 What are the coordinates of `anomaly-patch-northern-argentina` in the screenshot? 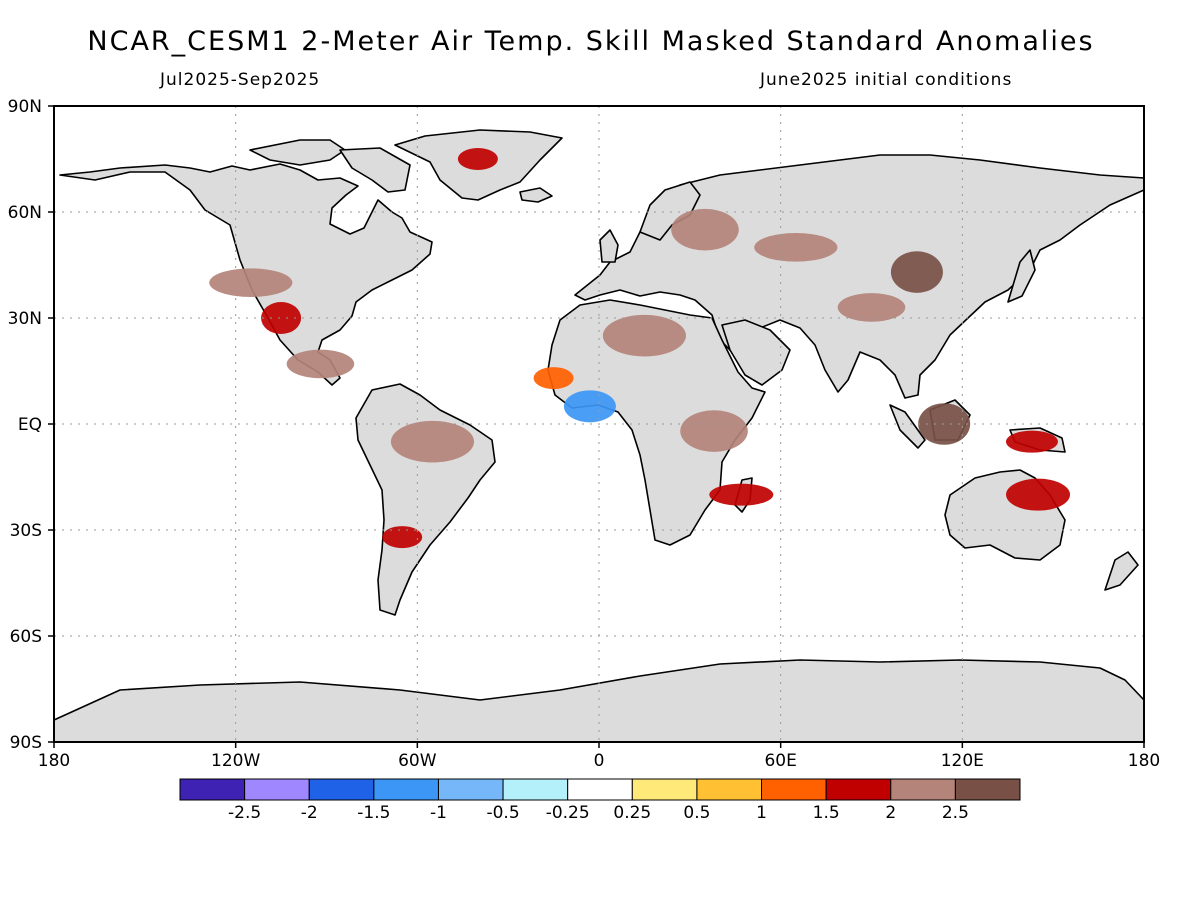 It's located at (402, 537).